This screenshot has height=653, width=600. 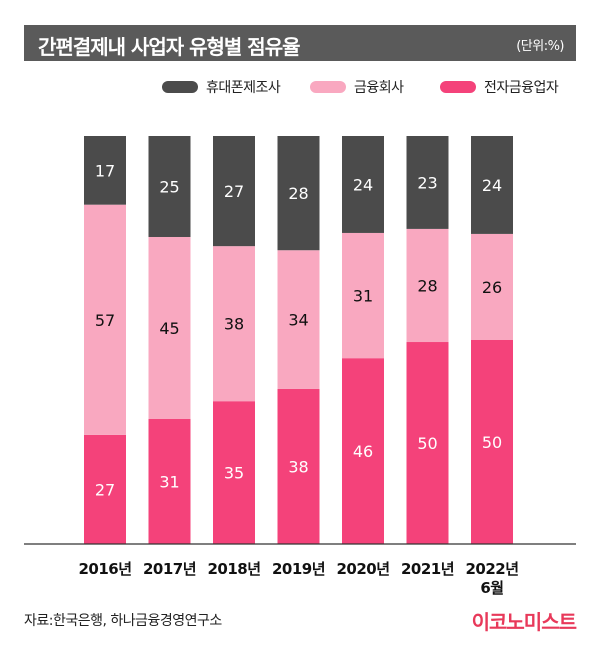 What do you see at coordinates (180, 87) in the screenshot?
I see `legend-swatch-device` at bounding box center [180, 87].